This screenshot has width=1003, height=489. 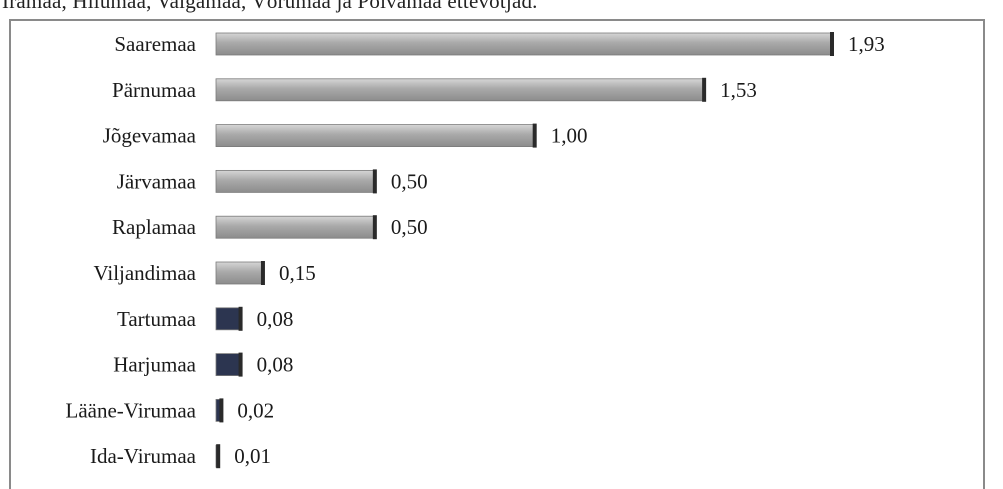 What do you see at coordinates (409, 227) in the screenshot?
I see `value-label-raplamaa: 0,50` at bounding box center [409, 227].